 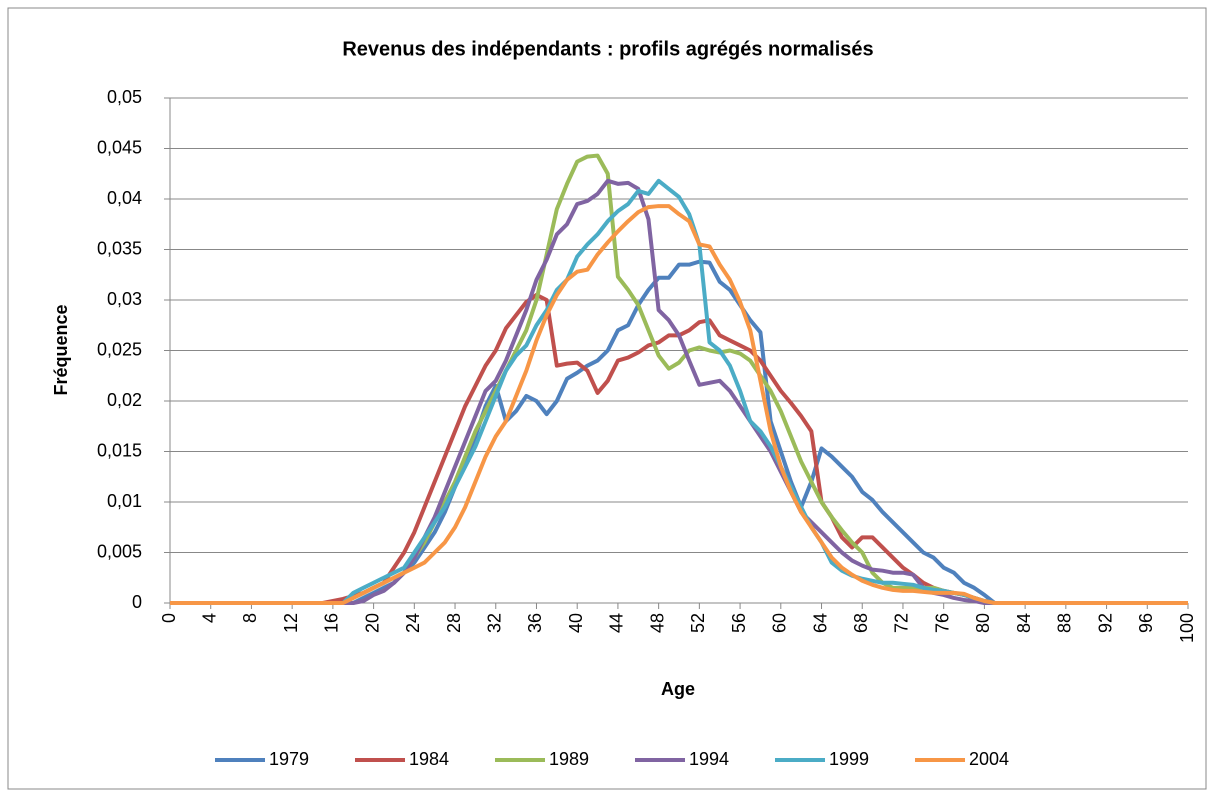 What do you see at coordinates (209, 618) in the screenshot?
I see `x-tick-label: 4` at bounding box center [209, 618].